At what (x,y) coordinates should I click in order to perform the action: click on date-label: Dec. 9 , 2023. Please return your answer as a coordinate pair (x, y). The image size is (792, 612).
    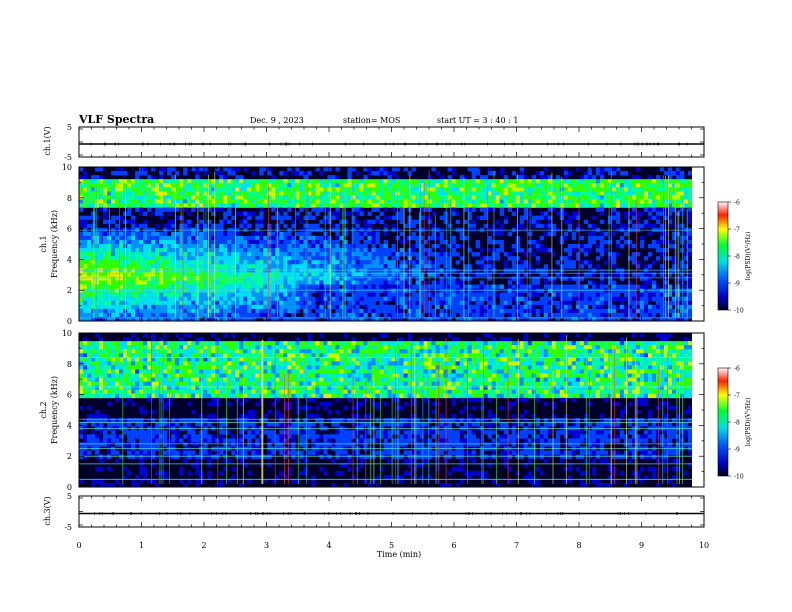
    Looking at the image, I should click on (277, 120).